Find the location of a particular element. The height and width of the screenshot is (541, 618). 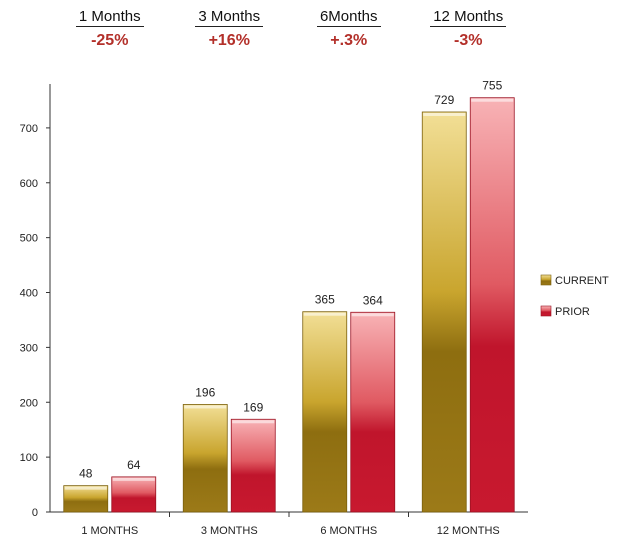

x-category-label: 1 MONTHS is located at coordinates (109, 531).